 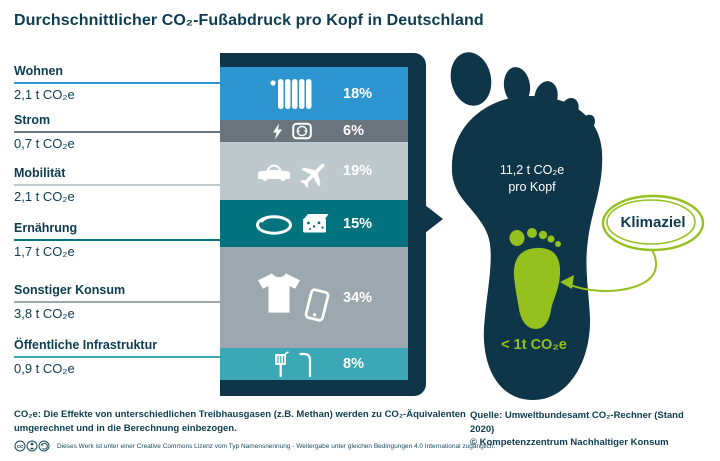 I want to click on percent-label: 18%, so click(x=358, y=93).